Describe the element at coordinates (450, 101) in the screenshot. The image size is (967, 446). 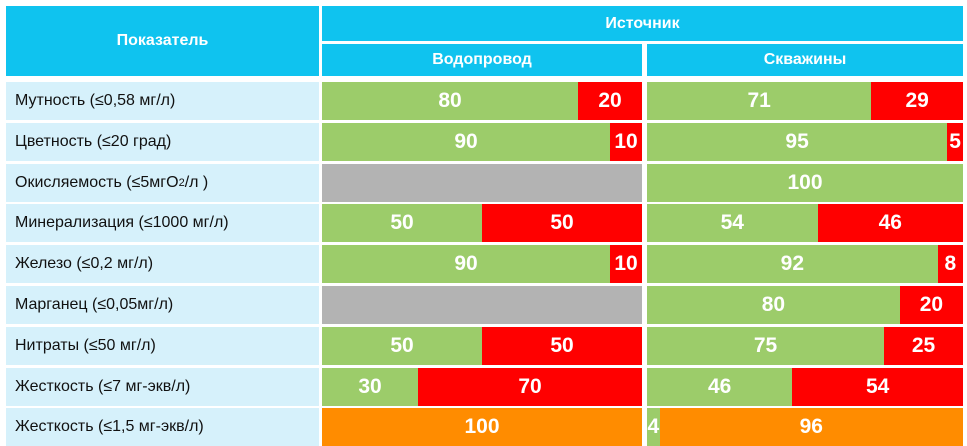
I see `vodoprovod-segment-green: 80` at that location.